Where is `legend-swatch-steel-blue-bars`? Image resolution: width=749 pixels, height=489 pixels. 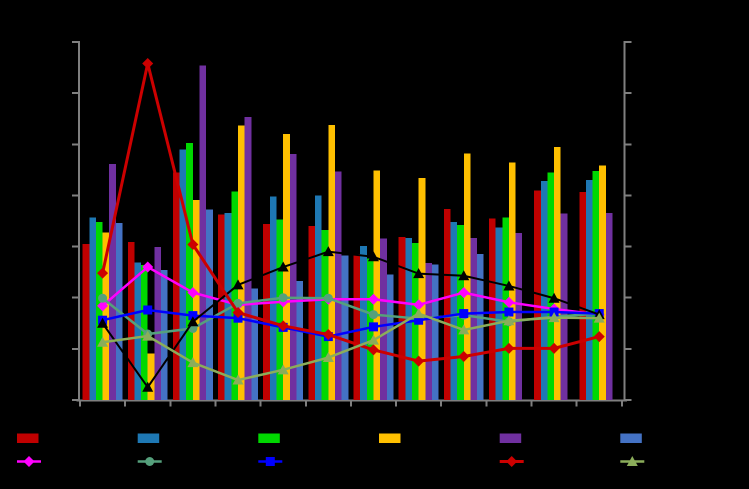 legend-swatch-steel-blue-bars is located at coordinates (148, 438).